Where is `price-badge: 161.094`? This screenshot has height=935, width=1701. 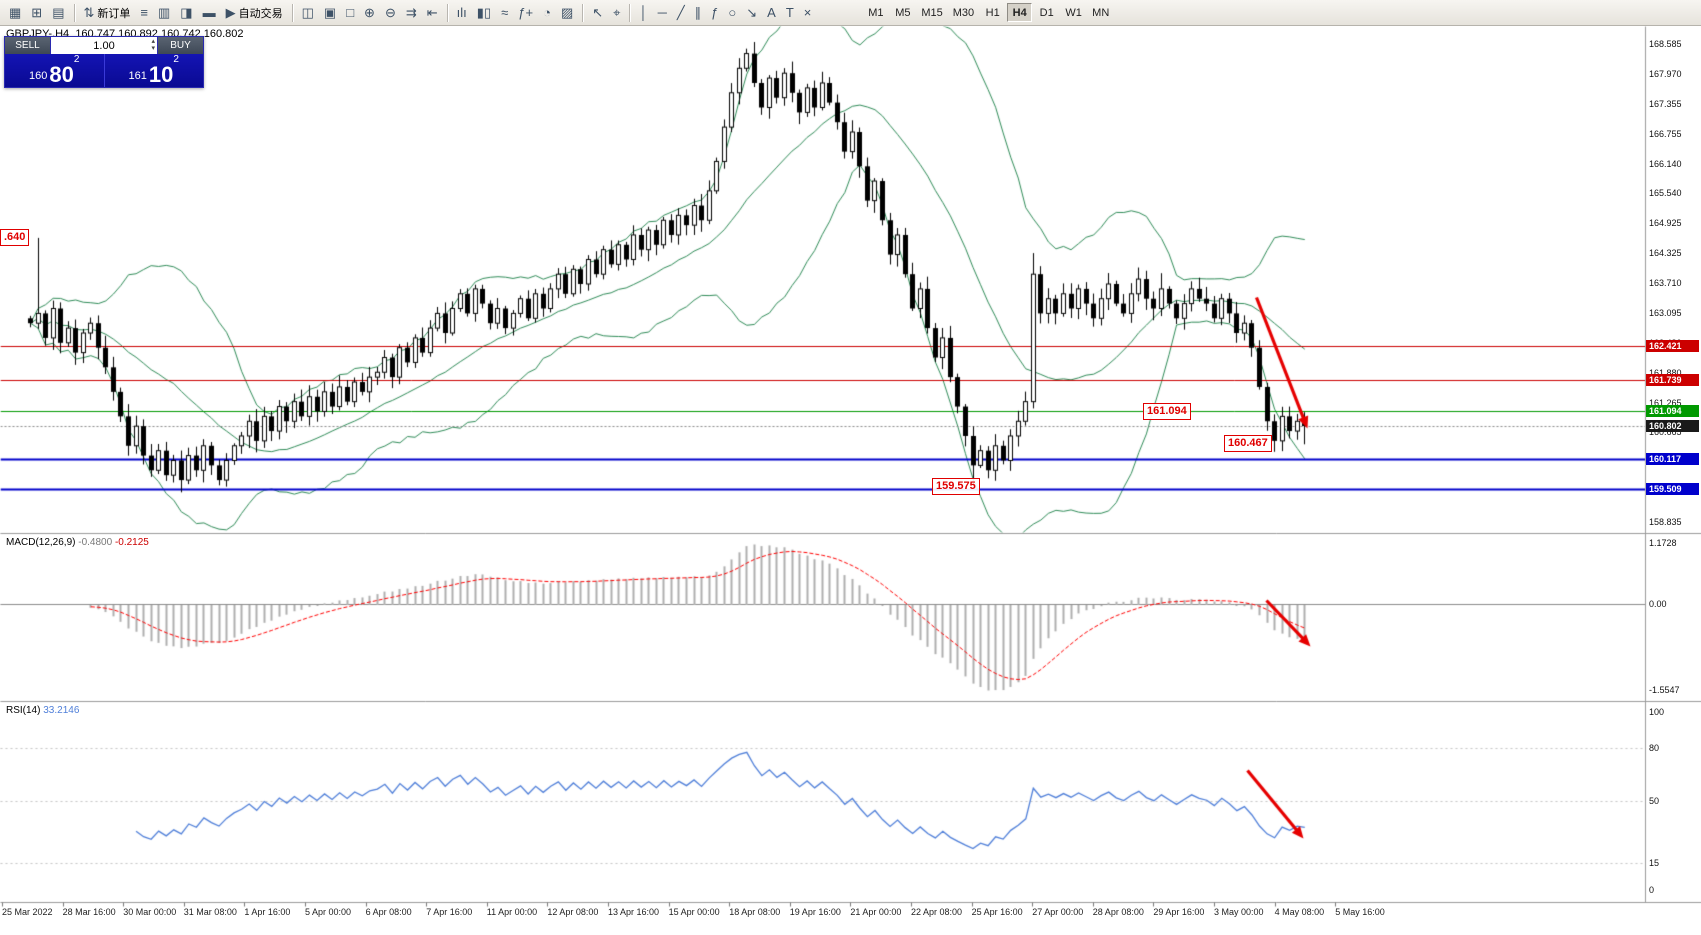 price-badge: 161.094 is located at coordinates (1672, 411).